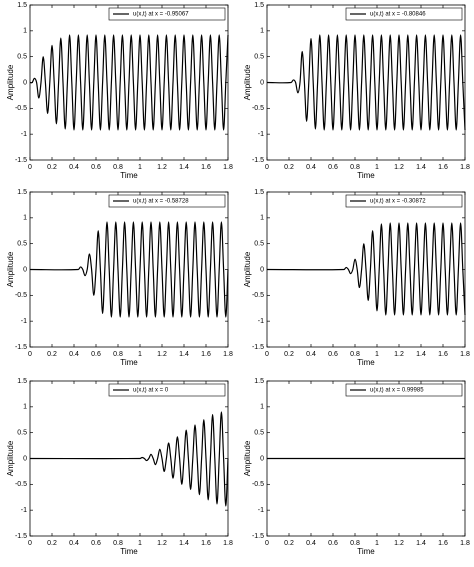 The height and width of the screenshot is (567, 474). I want to click on legend-label: u(x,t) at x = -0.80846, so click(398, 15).